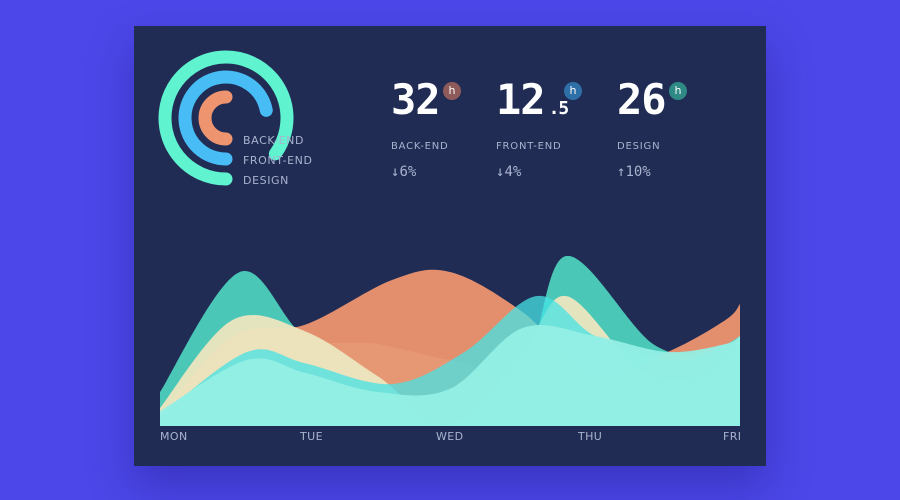 Image resolution: width=900 pixels, height=500 pixels. I want to click on back-end-ring, so click(215, 118).